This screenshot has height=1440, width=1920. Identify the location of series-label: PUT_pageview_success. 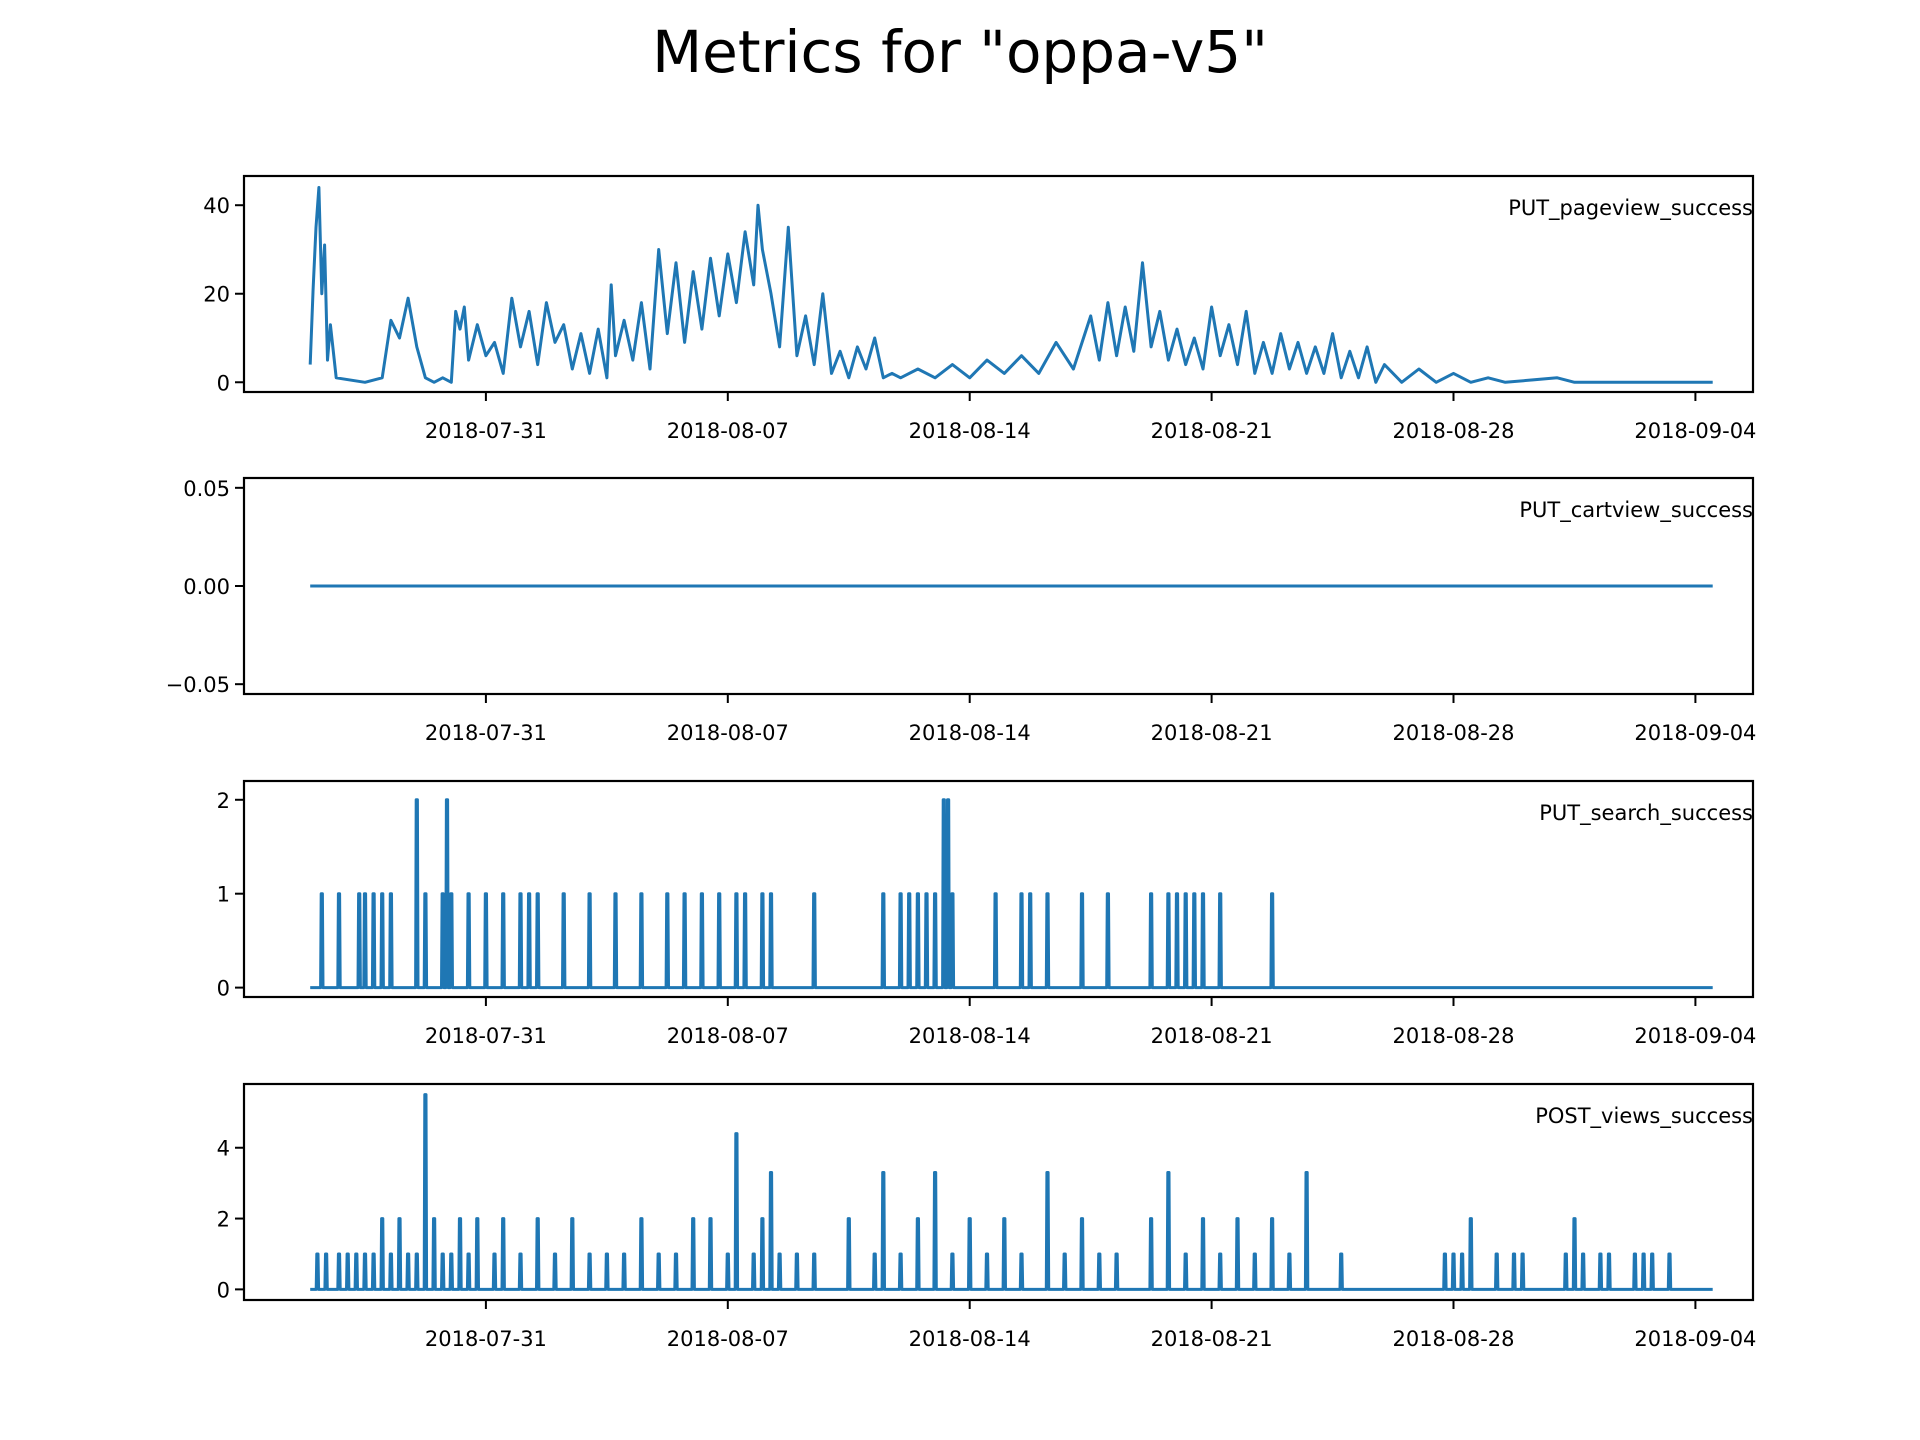
(1630, 208).